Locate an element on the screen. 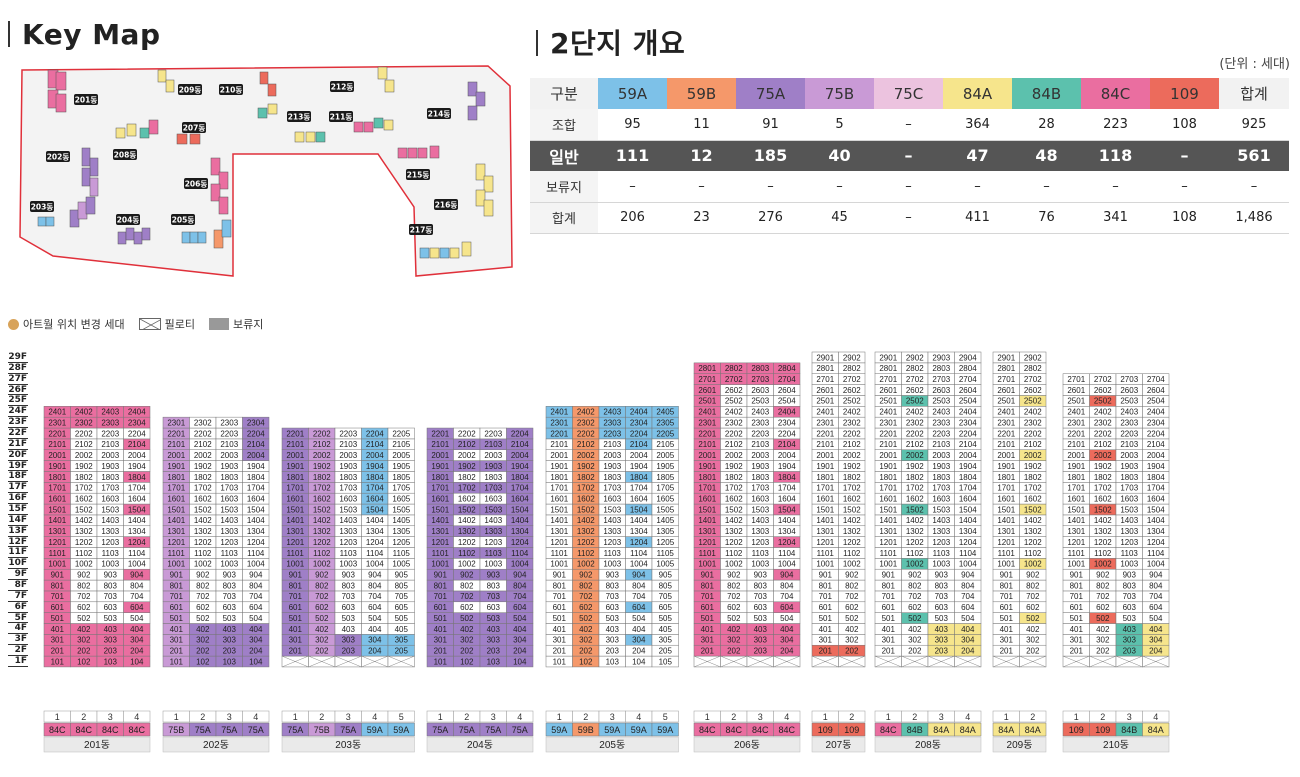 This screenshot has width=1300, height=777. piloti-cell is located at coordinates (1033, 661).